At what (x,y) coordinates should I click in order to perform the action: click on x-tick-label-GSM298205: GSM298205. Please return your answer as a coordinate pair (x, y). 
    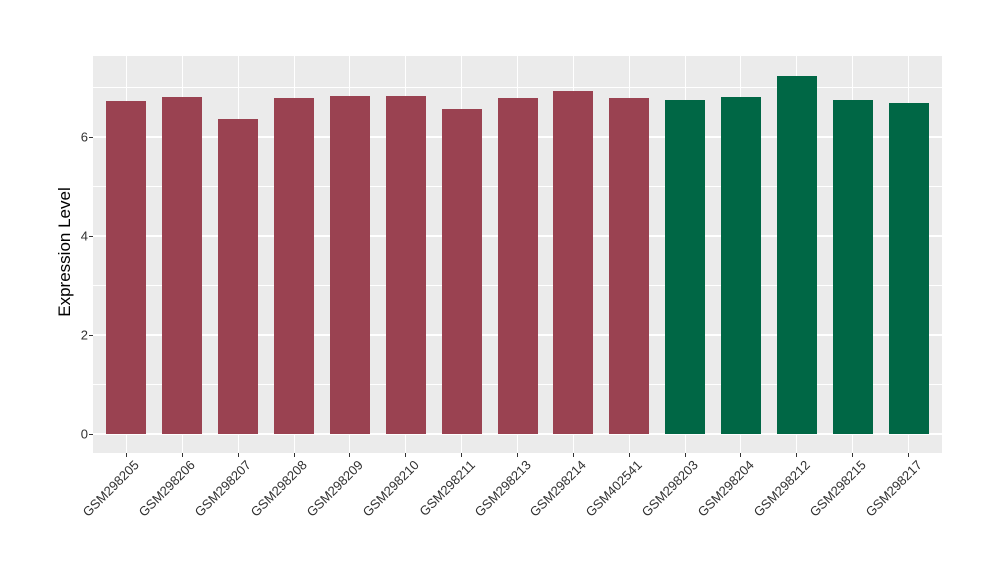
    Looking at the image, I should click on (111, 488).